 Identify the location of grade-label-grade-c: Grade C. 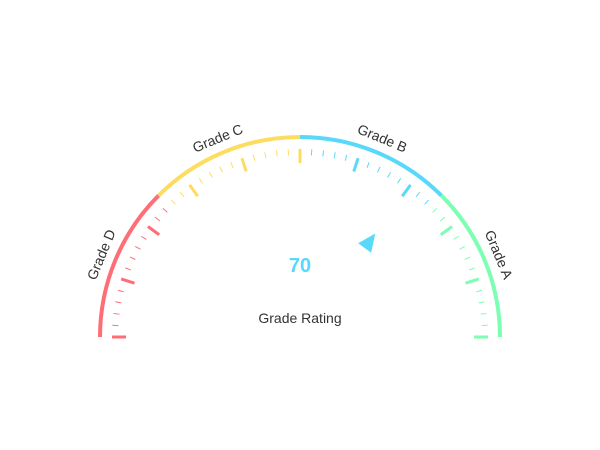
(217, 138).